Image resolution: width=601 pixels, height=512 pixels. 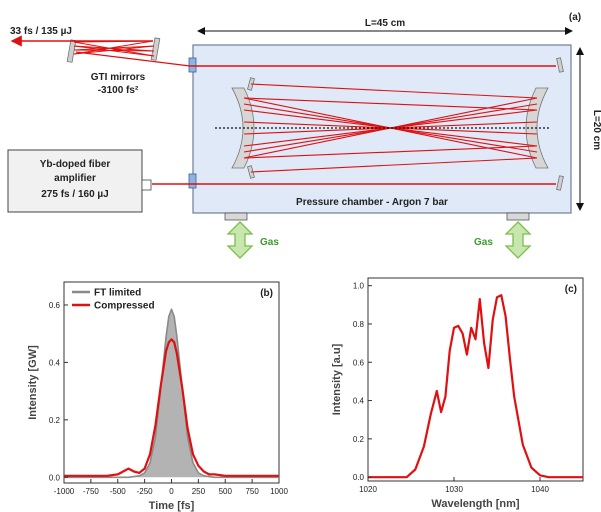 I want to click on x-tick-label: 1030, so click(x=454, y=489).